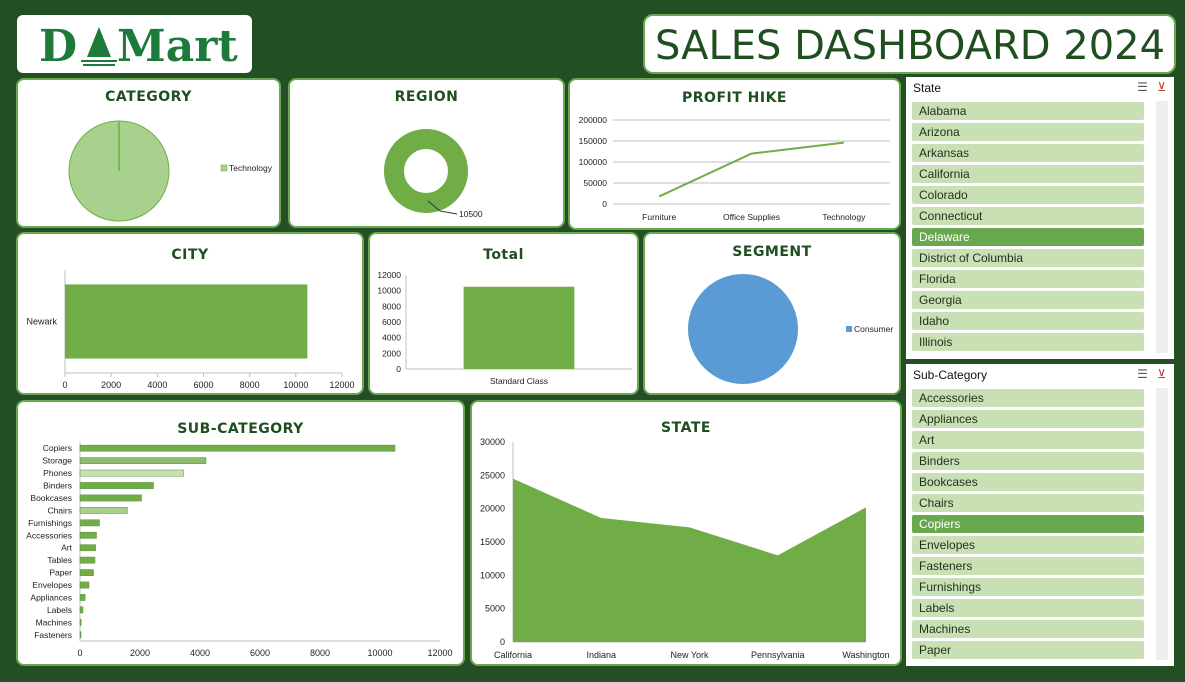 This screenshot has height=682, width=1185. I want to click on subcategory-slicer-scrollbar, so click(1162, 524).